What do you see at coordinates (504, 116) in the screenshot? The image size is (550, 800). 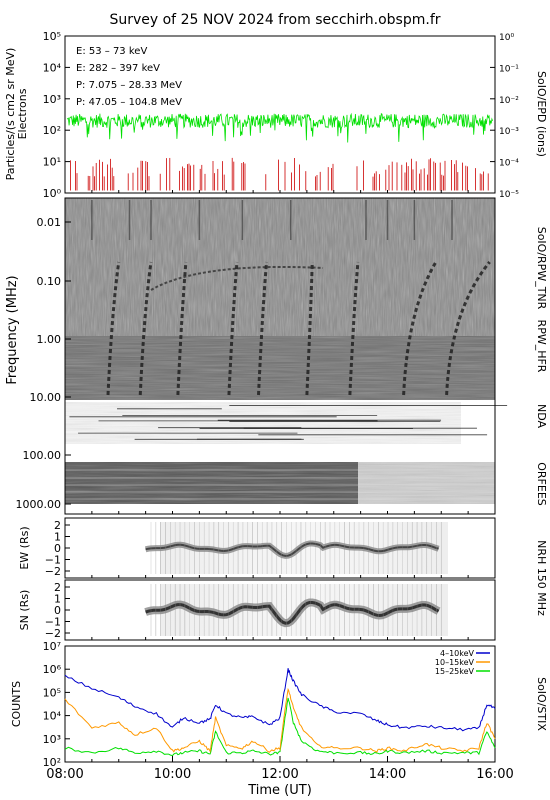 I see `epd-right-ticks: 10⁻⁵ 10⁻⁴ 10⁻³ 10⁻² 10⁻¹ 10⁰` at bounding box center [504, 116].